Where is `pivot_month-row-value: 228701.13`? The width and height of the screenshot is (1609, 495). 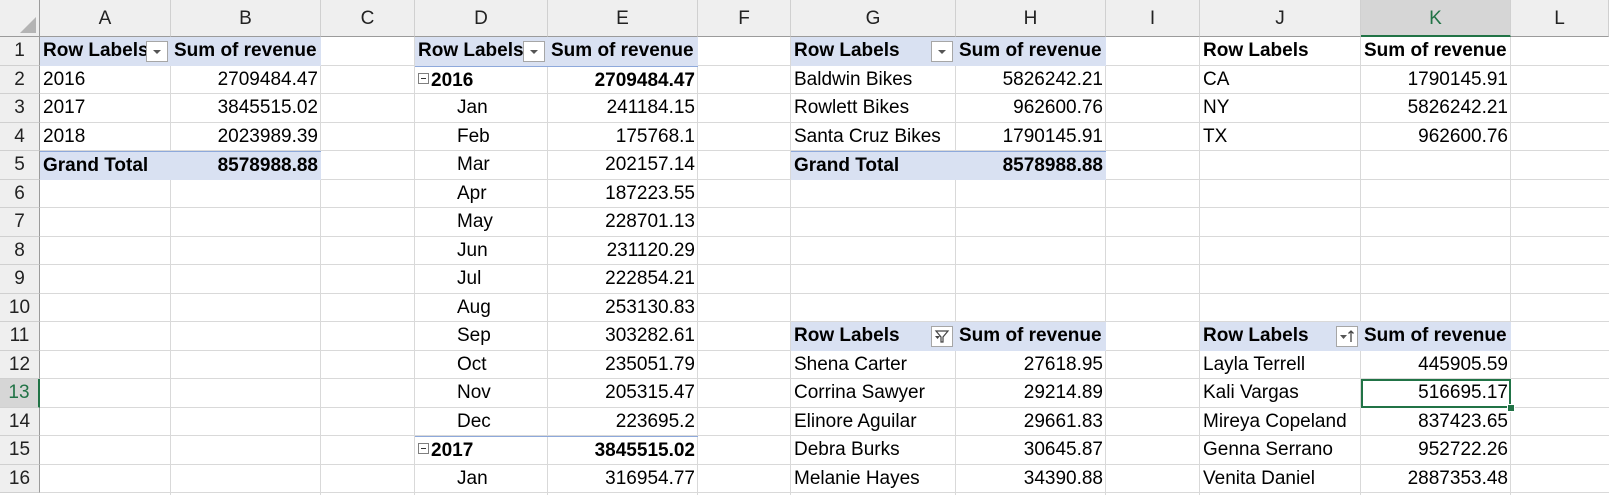 pivot_month-row-value: 228701.13 is located at coordinates (650, 221).